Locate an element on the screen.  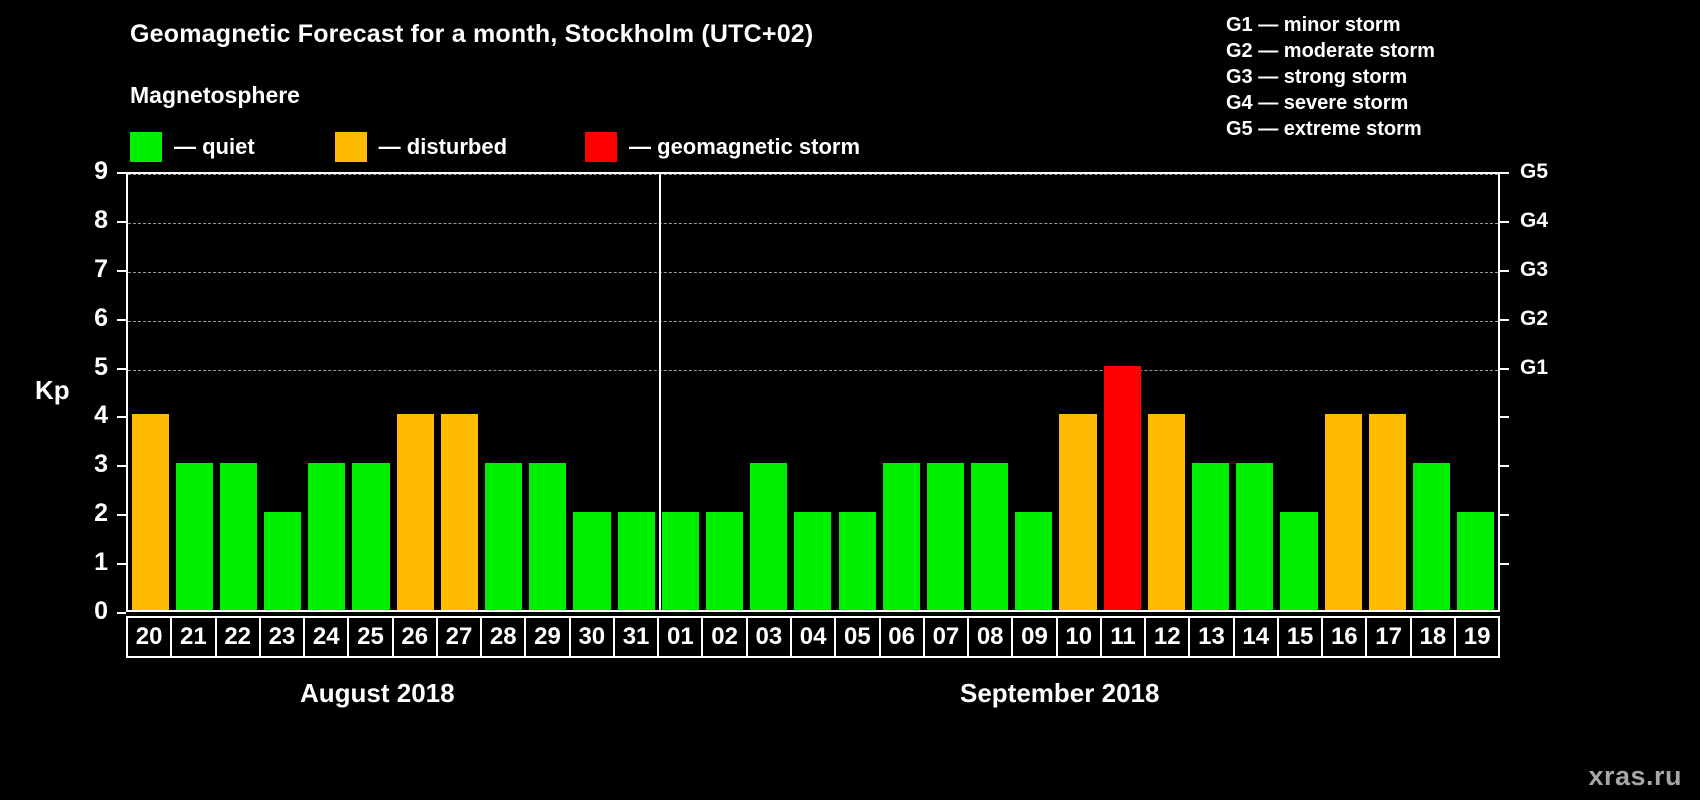
legend-item-label: — disturbed is located at coordinates (443, 146).